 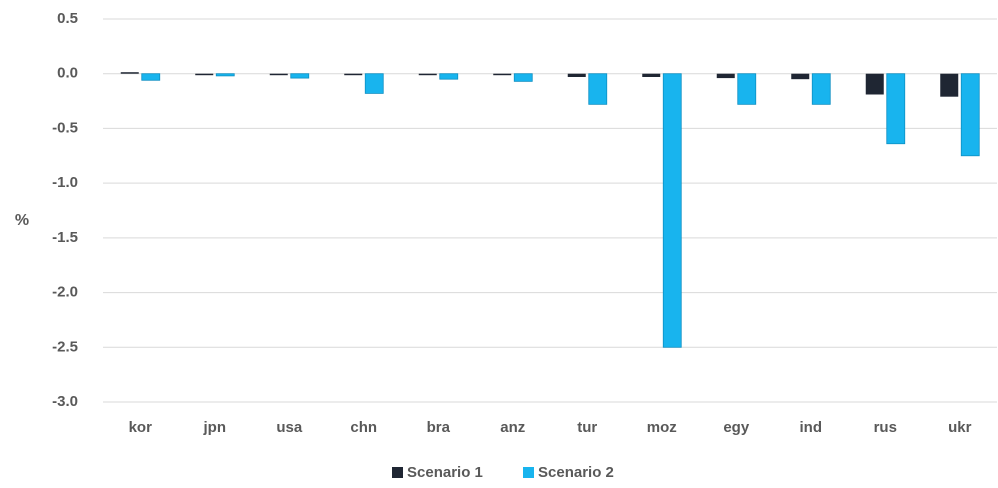 What do you see at coordinates (22, 220) in the screenshot?
I see `y-axis-title: %` at bounding box center [22, 220].